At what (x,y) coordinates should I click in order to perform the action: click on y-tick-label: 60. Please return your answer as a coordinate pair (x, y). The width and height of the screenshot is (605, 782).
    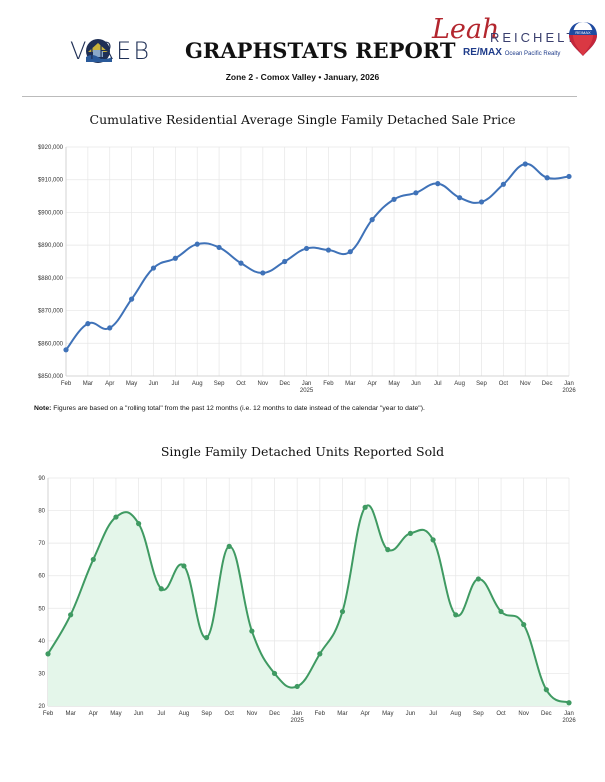
    Looking at the image, I should click on (41, 577).